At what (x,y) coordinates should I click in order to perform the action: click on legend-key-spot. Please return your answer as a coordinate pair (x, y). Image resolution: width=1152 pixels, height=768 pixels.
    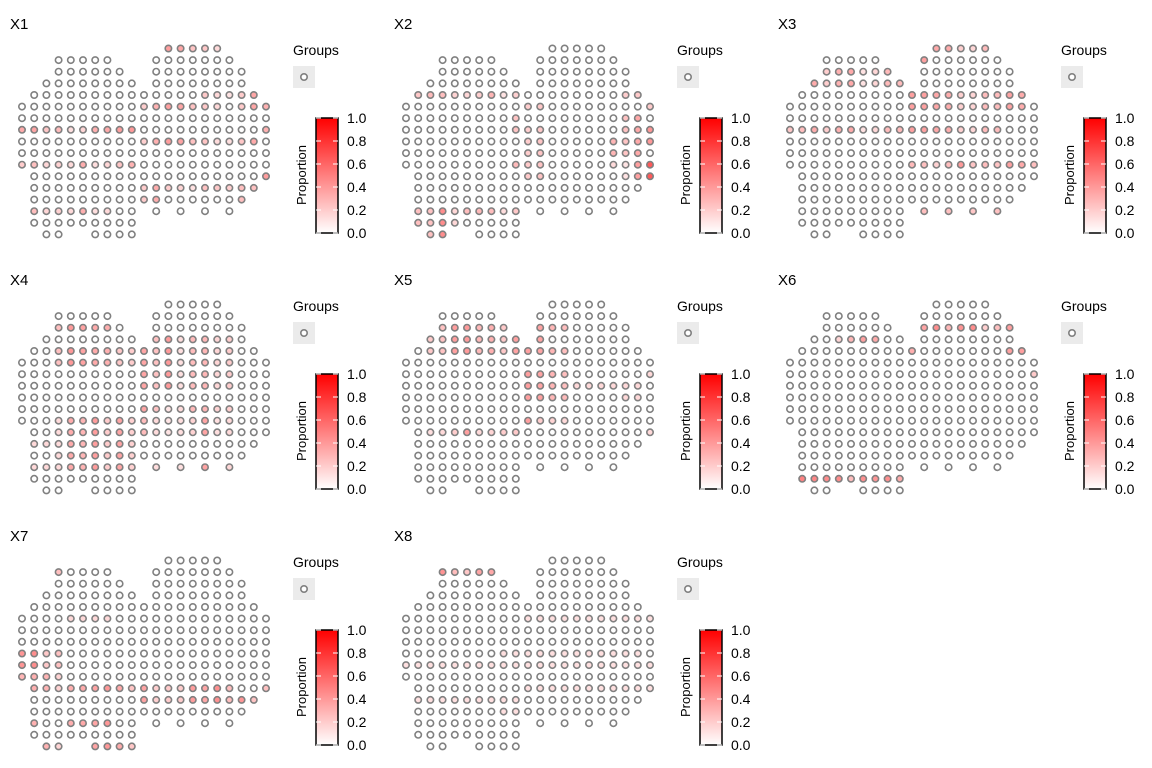
    Looking at the image, I should click on (303, 333).